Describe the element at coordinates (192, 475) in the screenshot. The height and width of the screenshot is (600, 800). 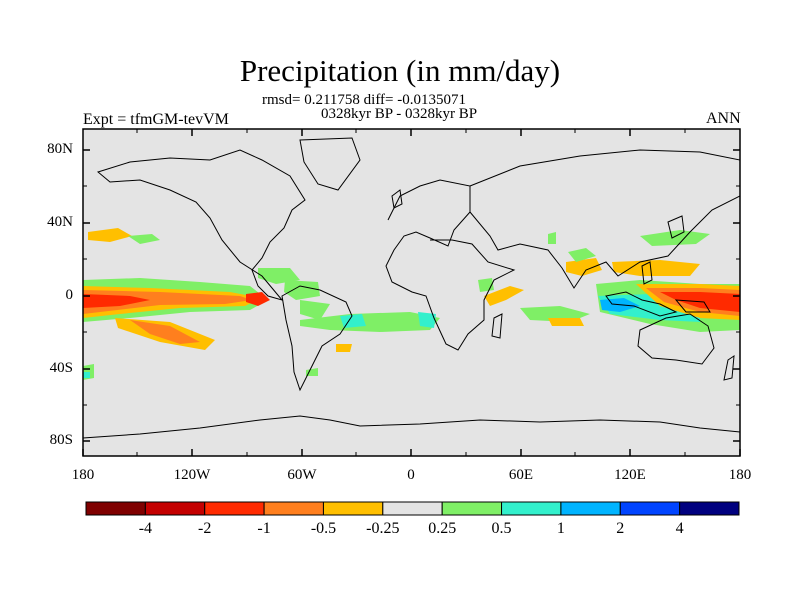
I see `lon-tick-label: 120W` at that location.